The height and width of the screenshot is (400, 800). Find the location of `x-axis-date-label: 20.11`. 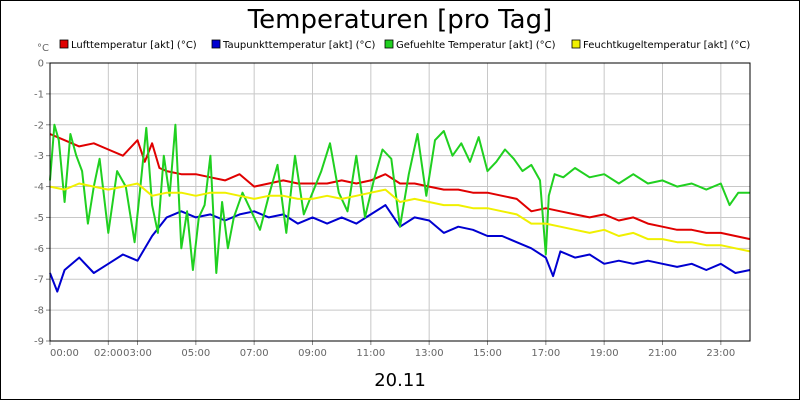

x-axis-date-label: 20.11 is located at coordinates (400, 380).